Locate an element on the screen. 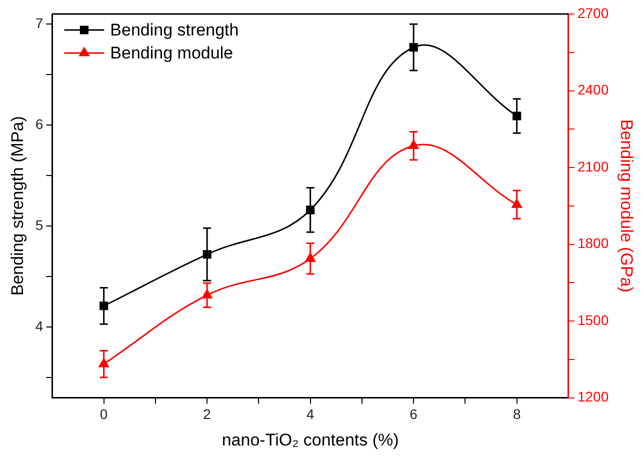 This screenshot has height=459, width=644. x-tick-label: 0 is located at coordinates (104, 414).